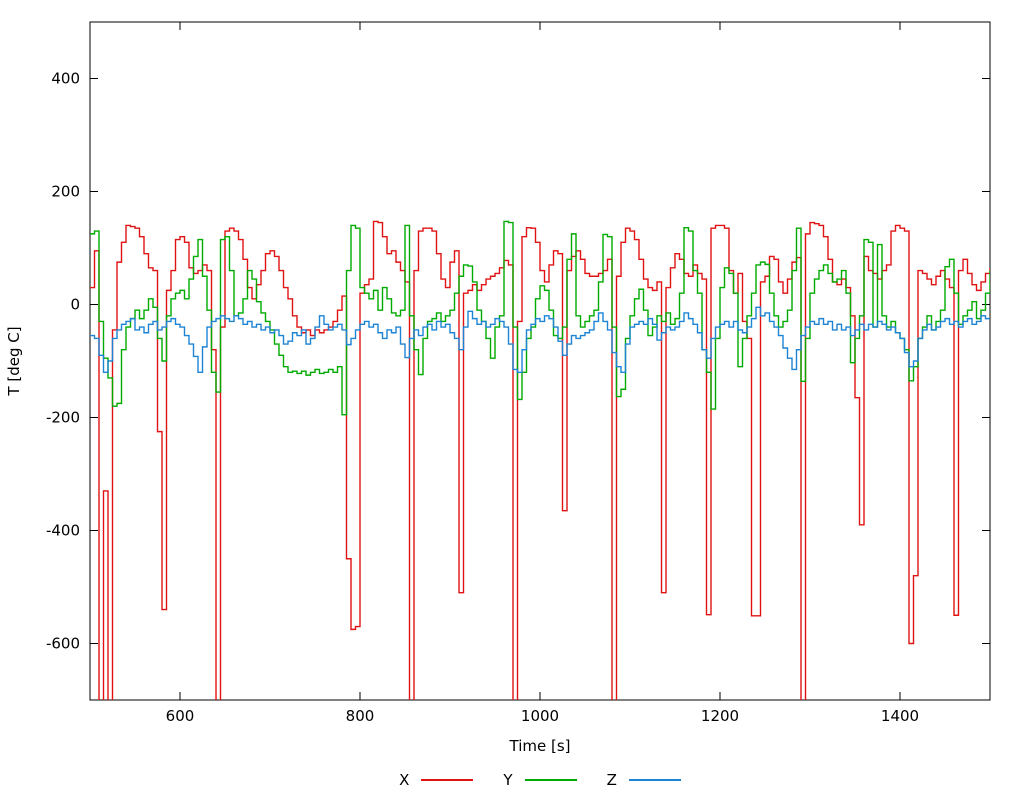 The width and height of the screenshot is (1024, 800). Describe the element at coordinates (508, 780) in the screenshot. I see `legend-label-y: Y` at that location.